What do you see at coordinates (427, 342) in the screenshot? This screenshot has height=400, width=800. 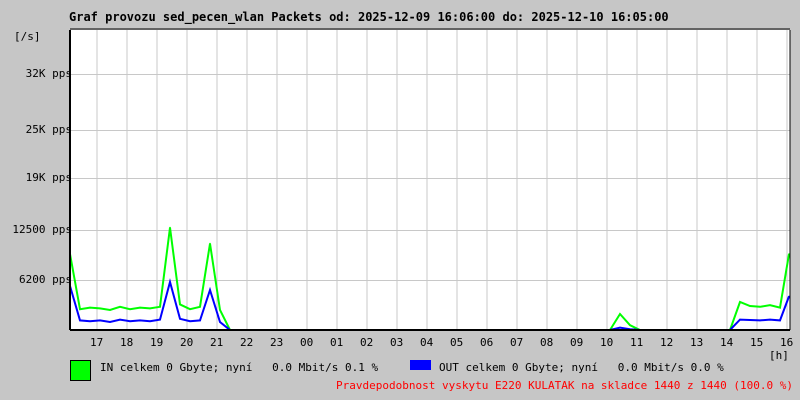 I see `x-tick-label: 04` at bounding box center [427, 342].